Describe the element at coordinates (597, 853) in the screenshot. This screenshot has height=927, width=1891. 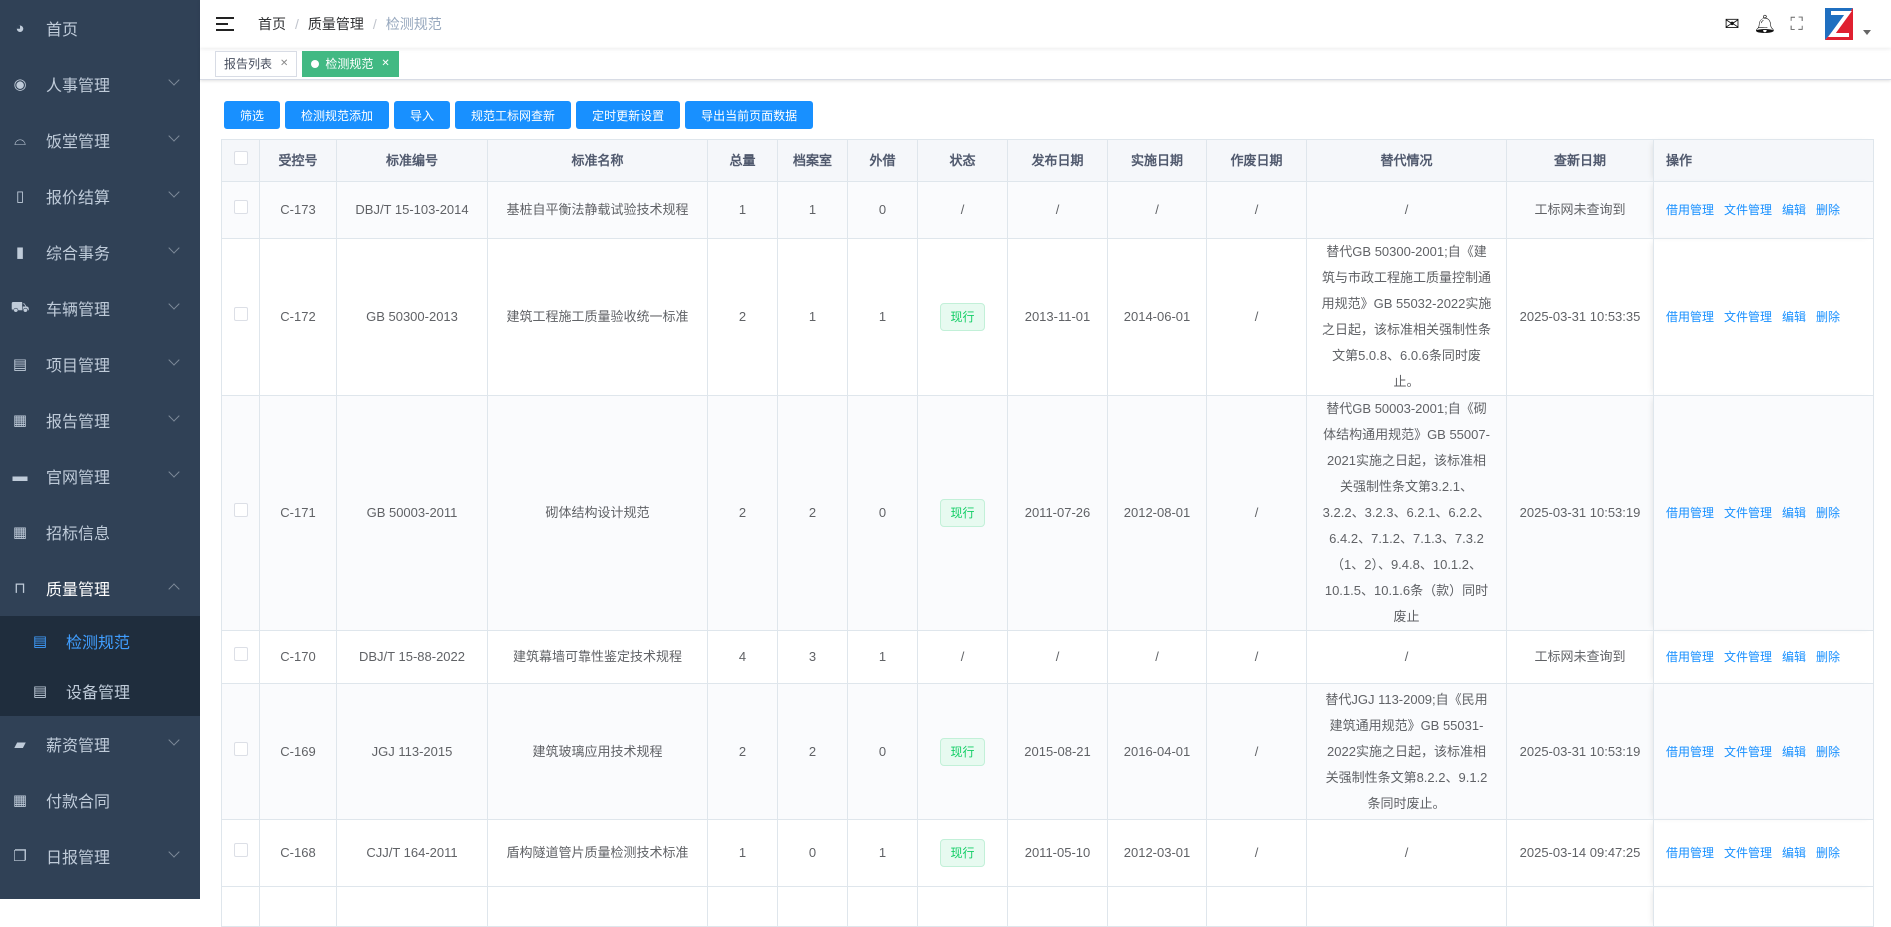
I see `cell-name: 盾构隧道管片质量检测技术标准` at that location.